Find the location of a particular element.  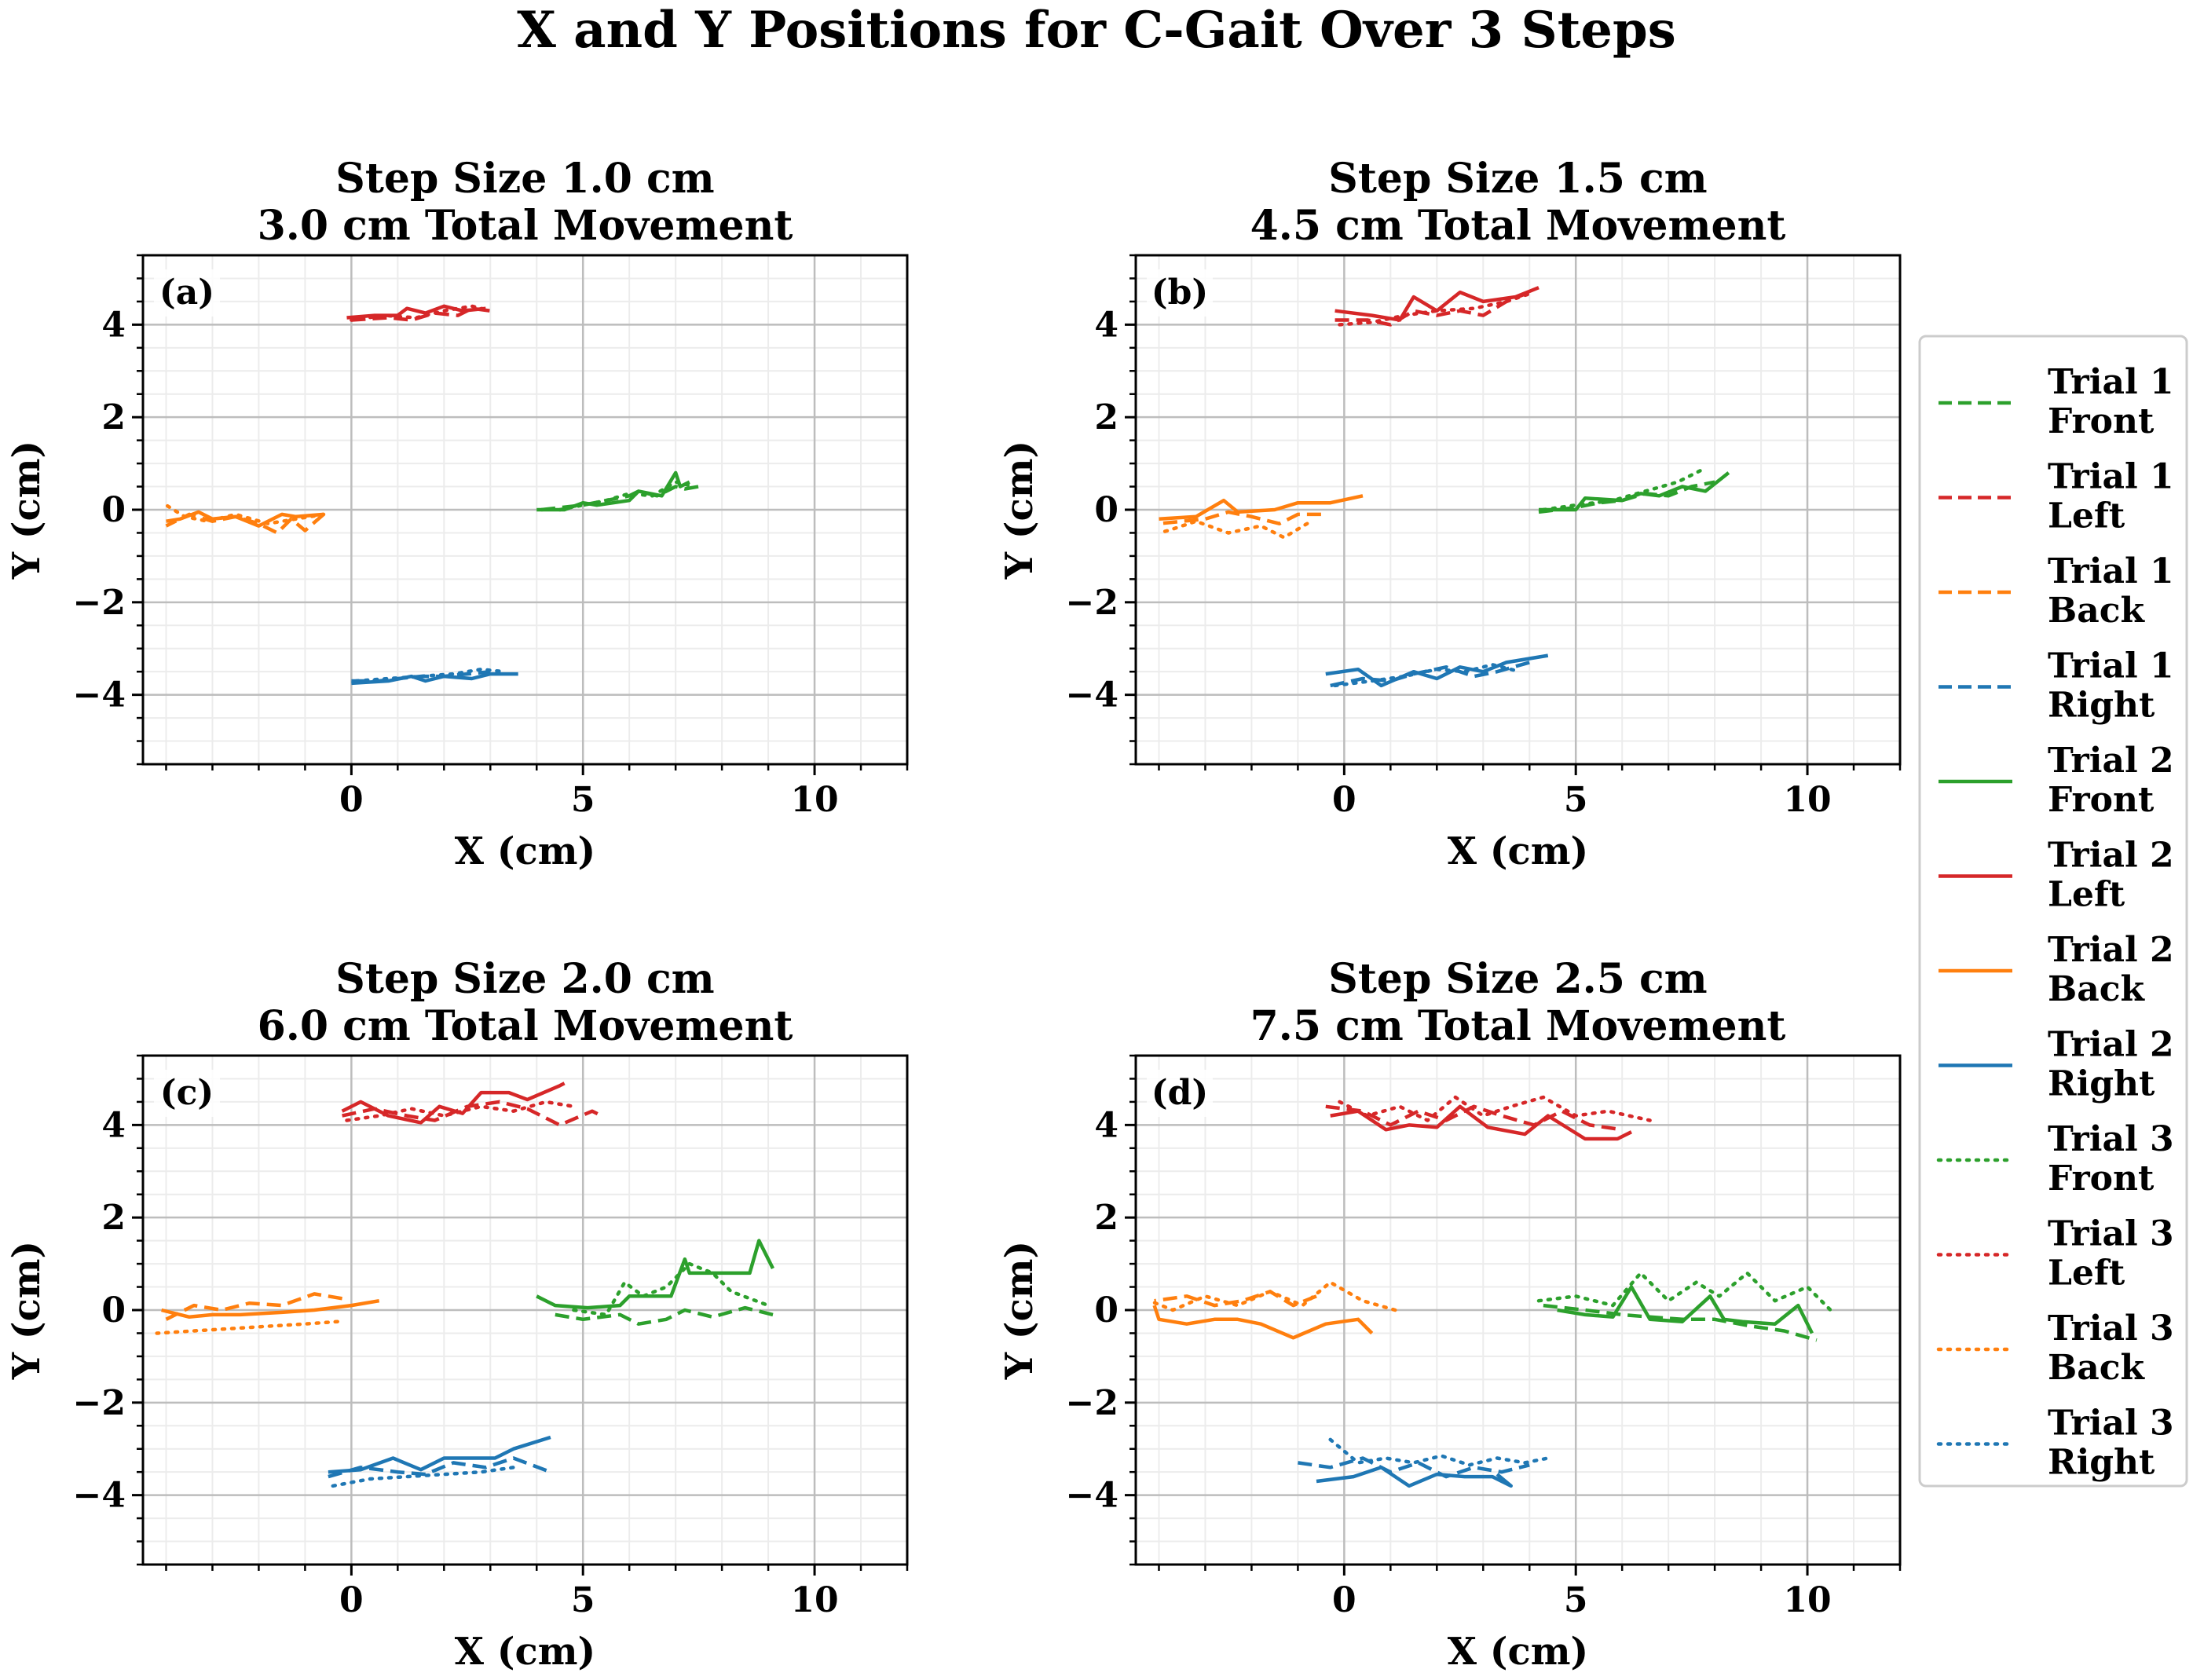

series-trial2-left is located at coordinates (454, 1103).